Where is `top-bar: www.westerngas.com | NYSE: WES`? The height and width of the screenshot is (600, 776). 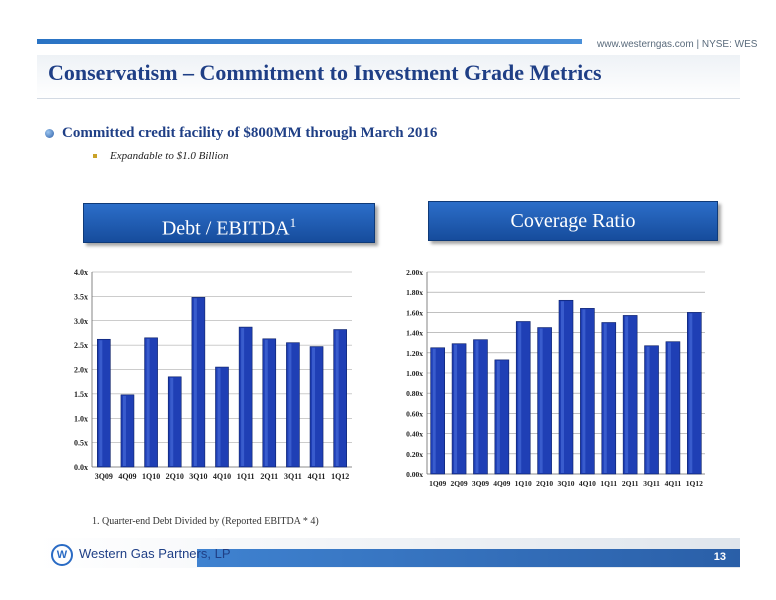
top-bar: www.westerngas.com | NYSE: WES is located at coordinates (397, 46).